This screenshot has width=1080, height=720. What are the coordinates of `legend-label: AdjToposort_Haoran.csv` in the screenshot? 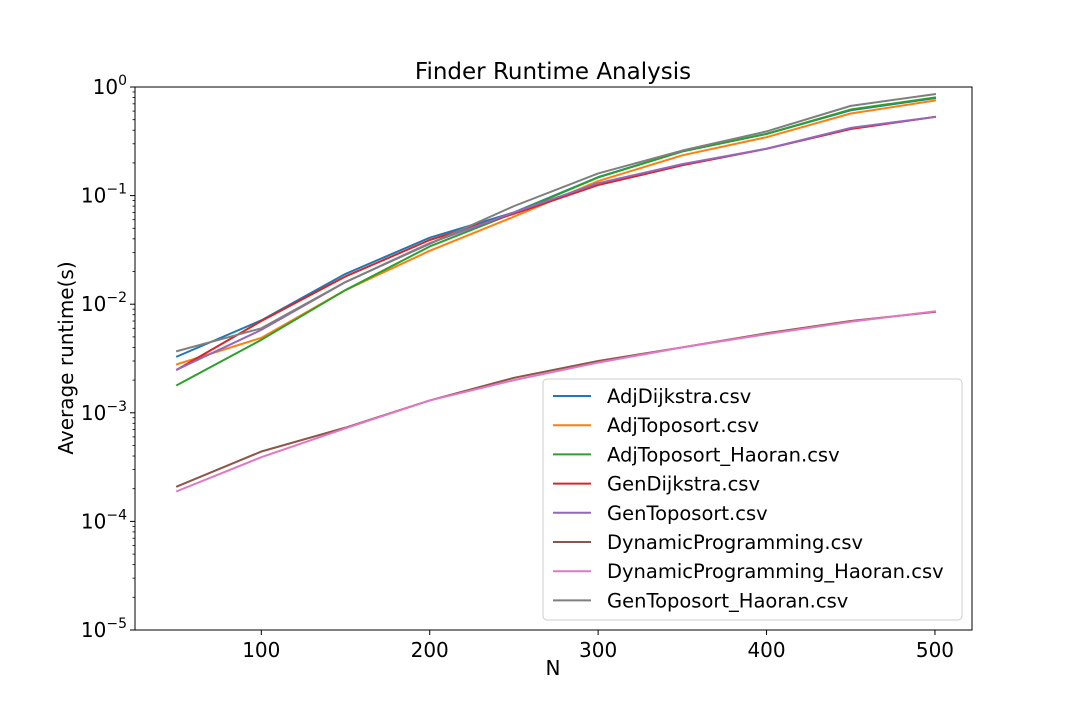 It's located at (723, 454).